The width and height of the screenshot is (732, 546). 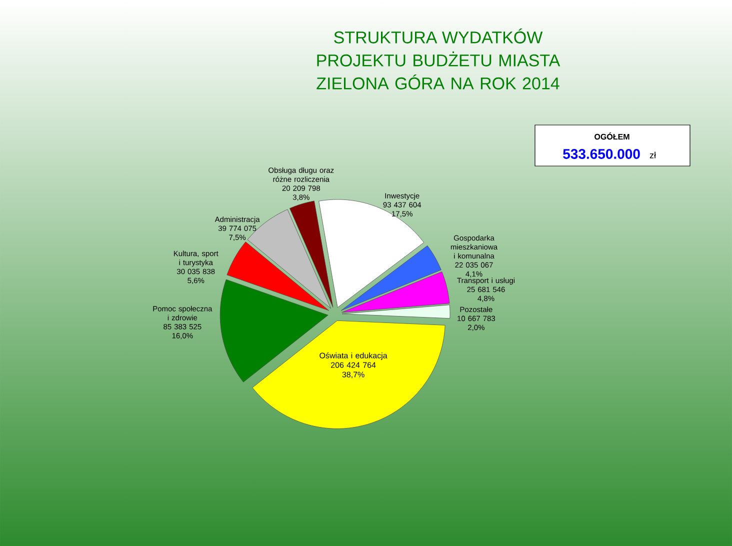 I want to click on text: zł, so click(x=653, y=155).